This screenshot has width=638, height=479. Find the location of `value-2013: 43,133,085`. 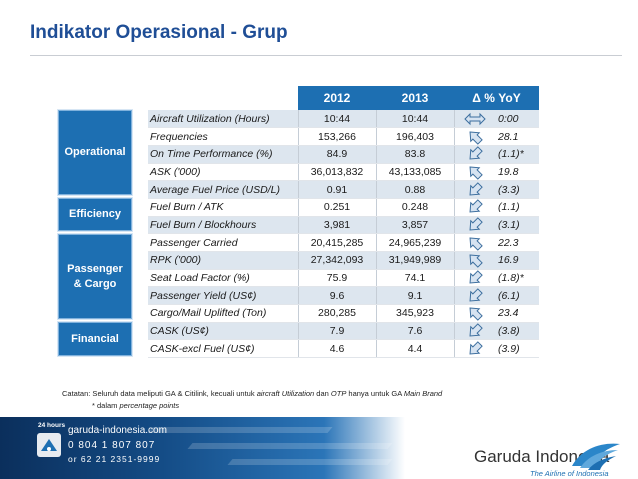

value-2013: 43,133,085 is located at coordinates (414, 172).